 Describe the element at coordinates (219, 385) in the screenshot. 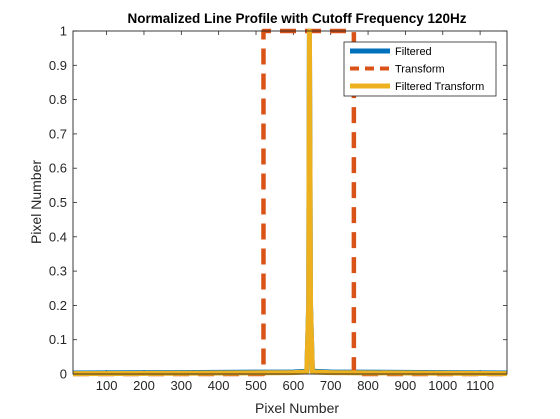

I see `x-tick-label: 400` at that location.